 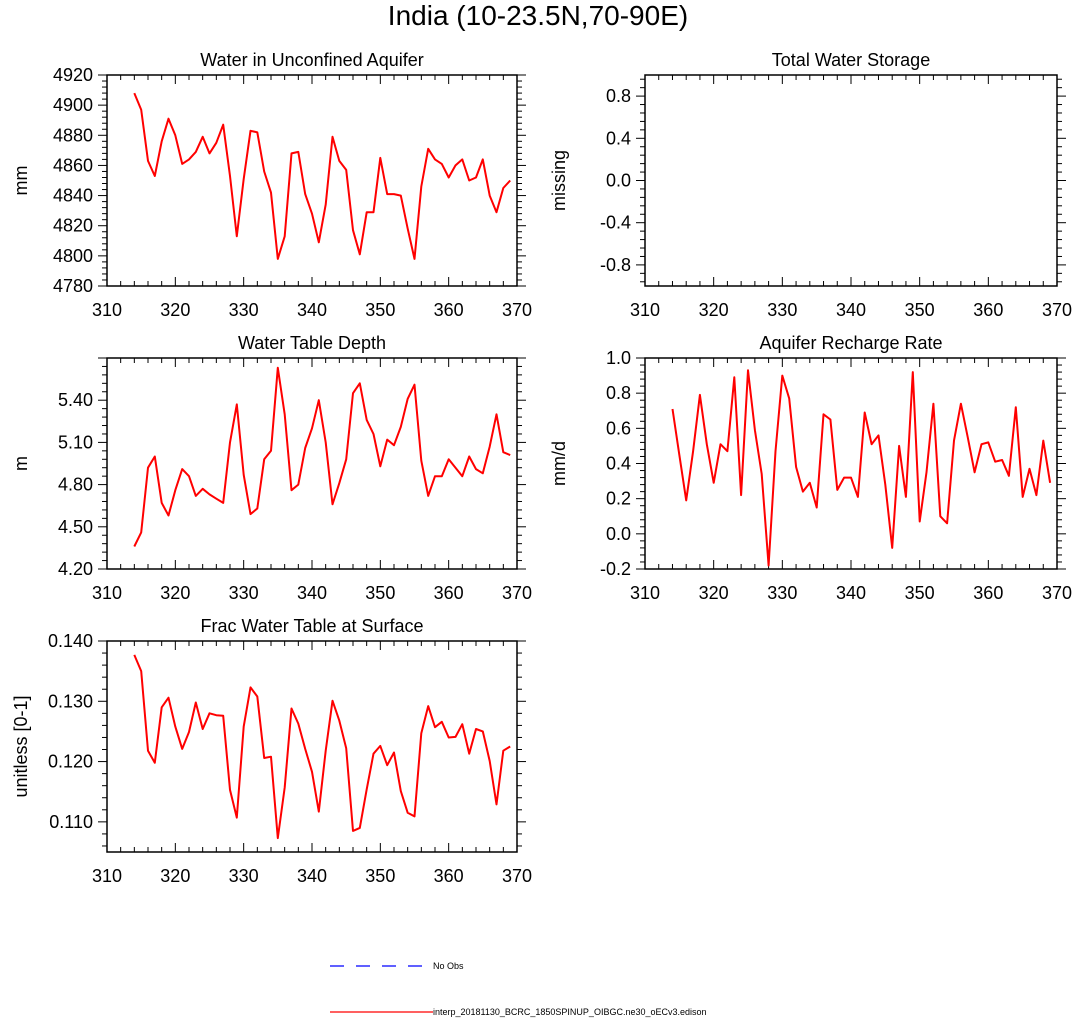 What do you see at coordinates (615, 265) in the screenshot?
I see `y-tick-label: -0.8` at bounding box center [615, 265].